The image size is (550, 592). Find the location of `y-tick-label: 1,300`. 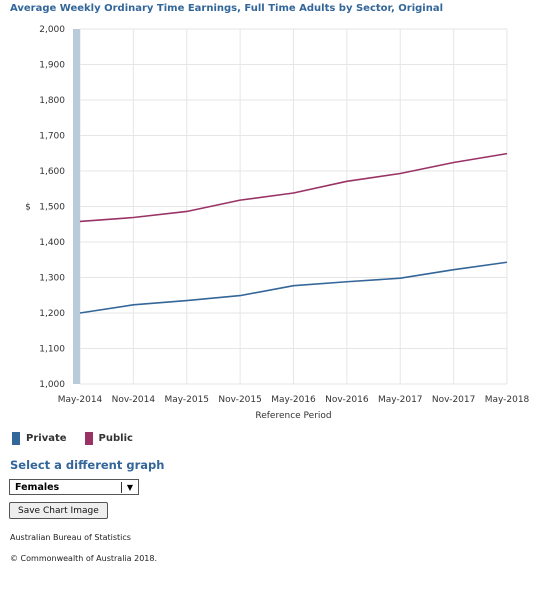

y-tick-label: 1,300 is located at coordinates (52, 279).